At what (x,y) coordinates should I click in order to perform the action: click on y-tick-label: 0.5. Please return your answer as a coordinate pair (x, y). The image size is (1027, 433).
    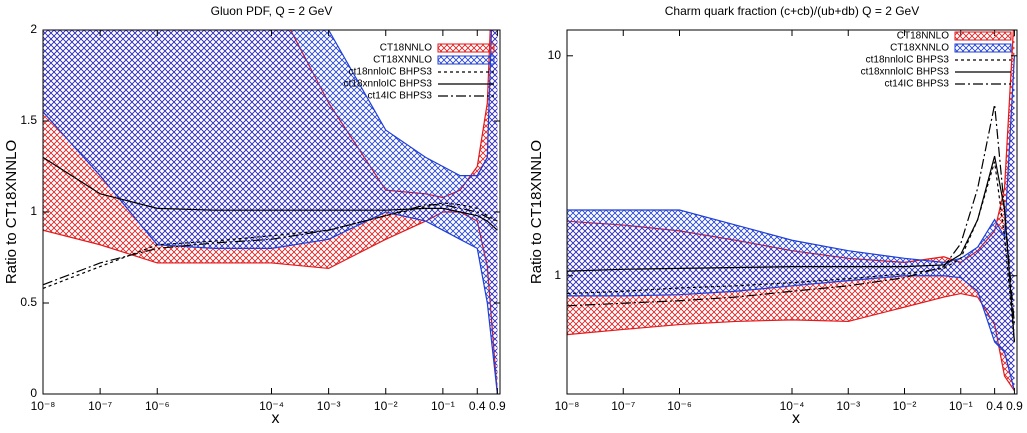
    Looking at the image, I should click on (28, 302).